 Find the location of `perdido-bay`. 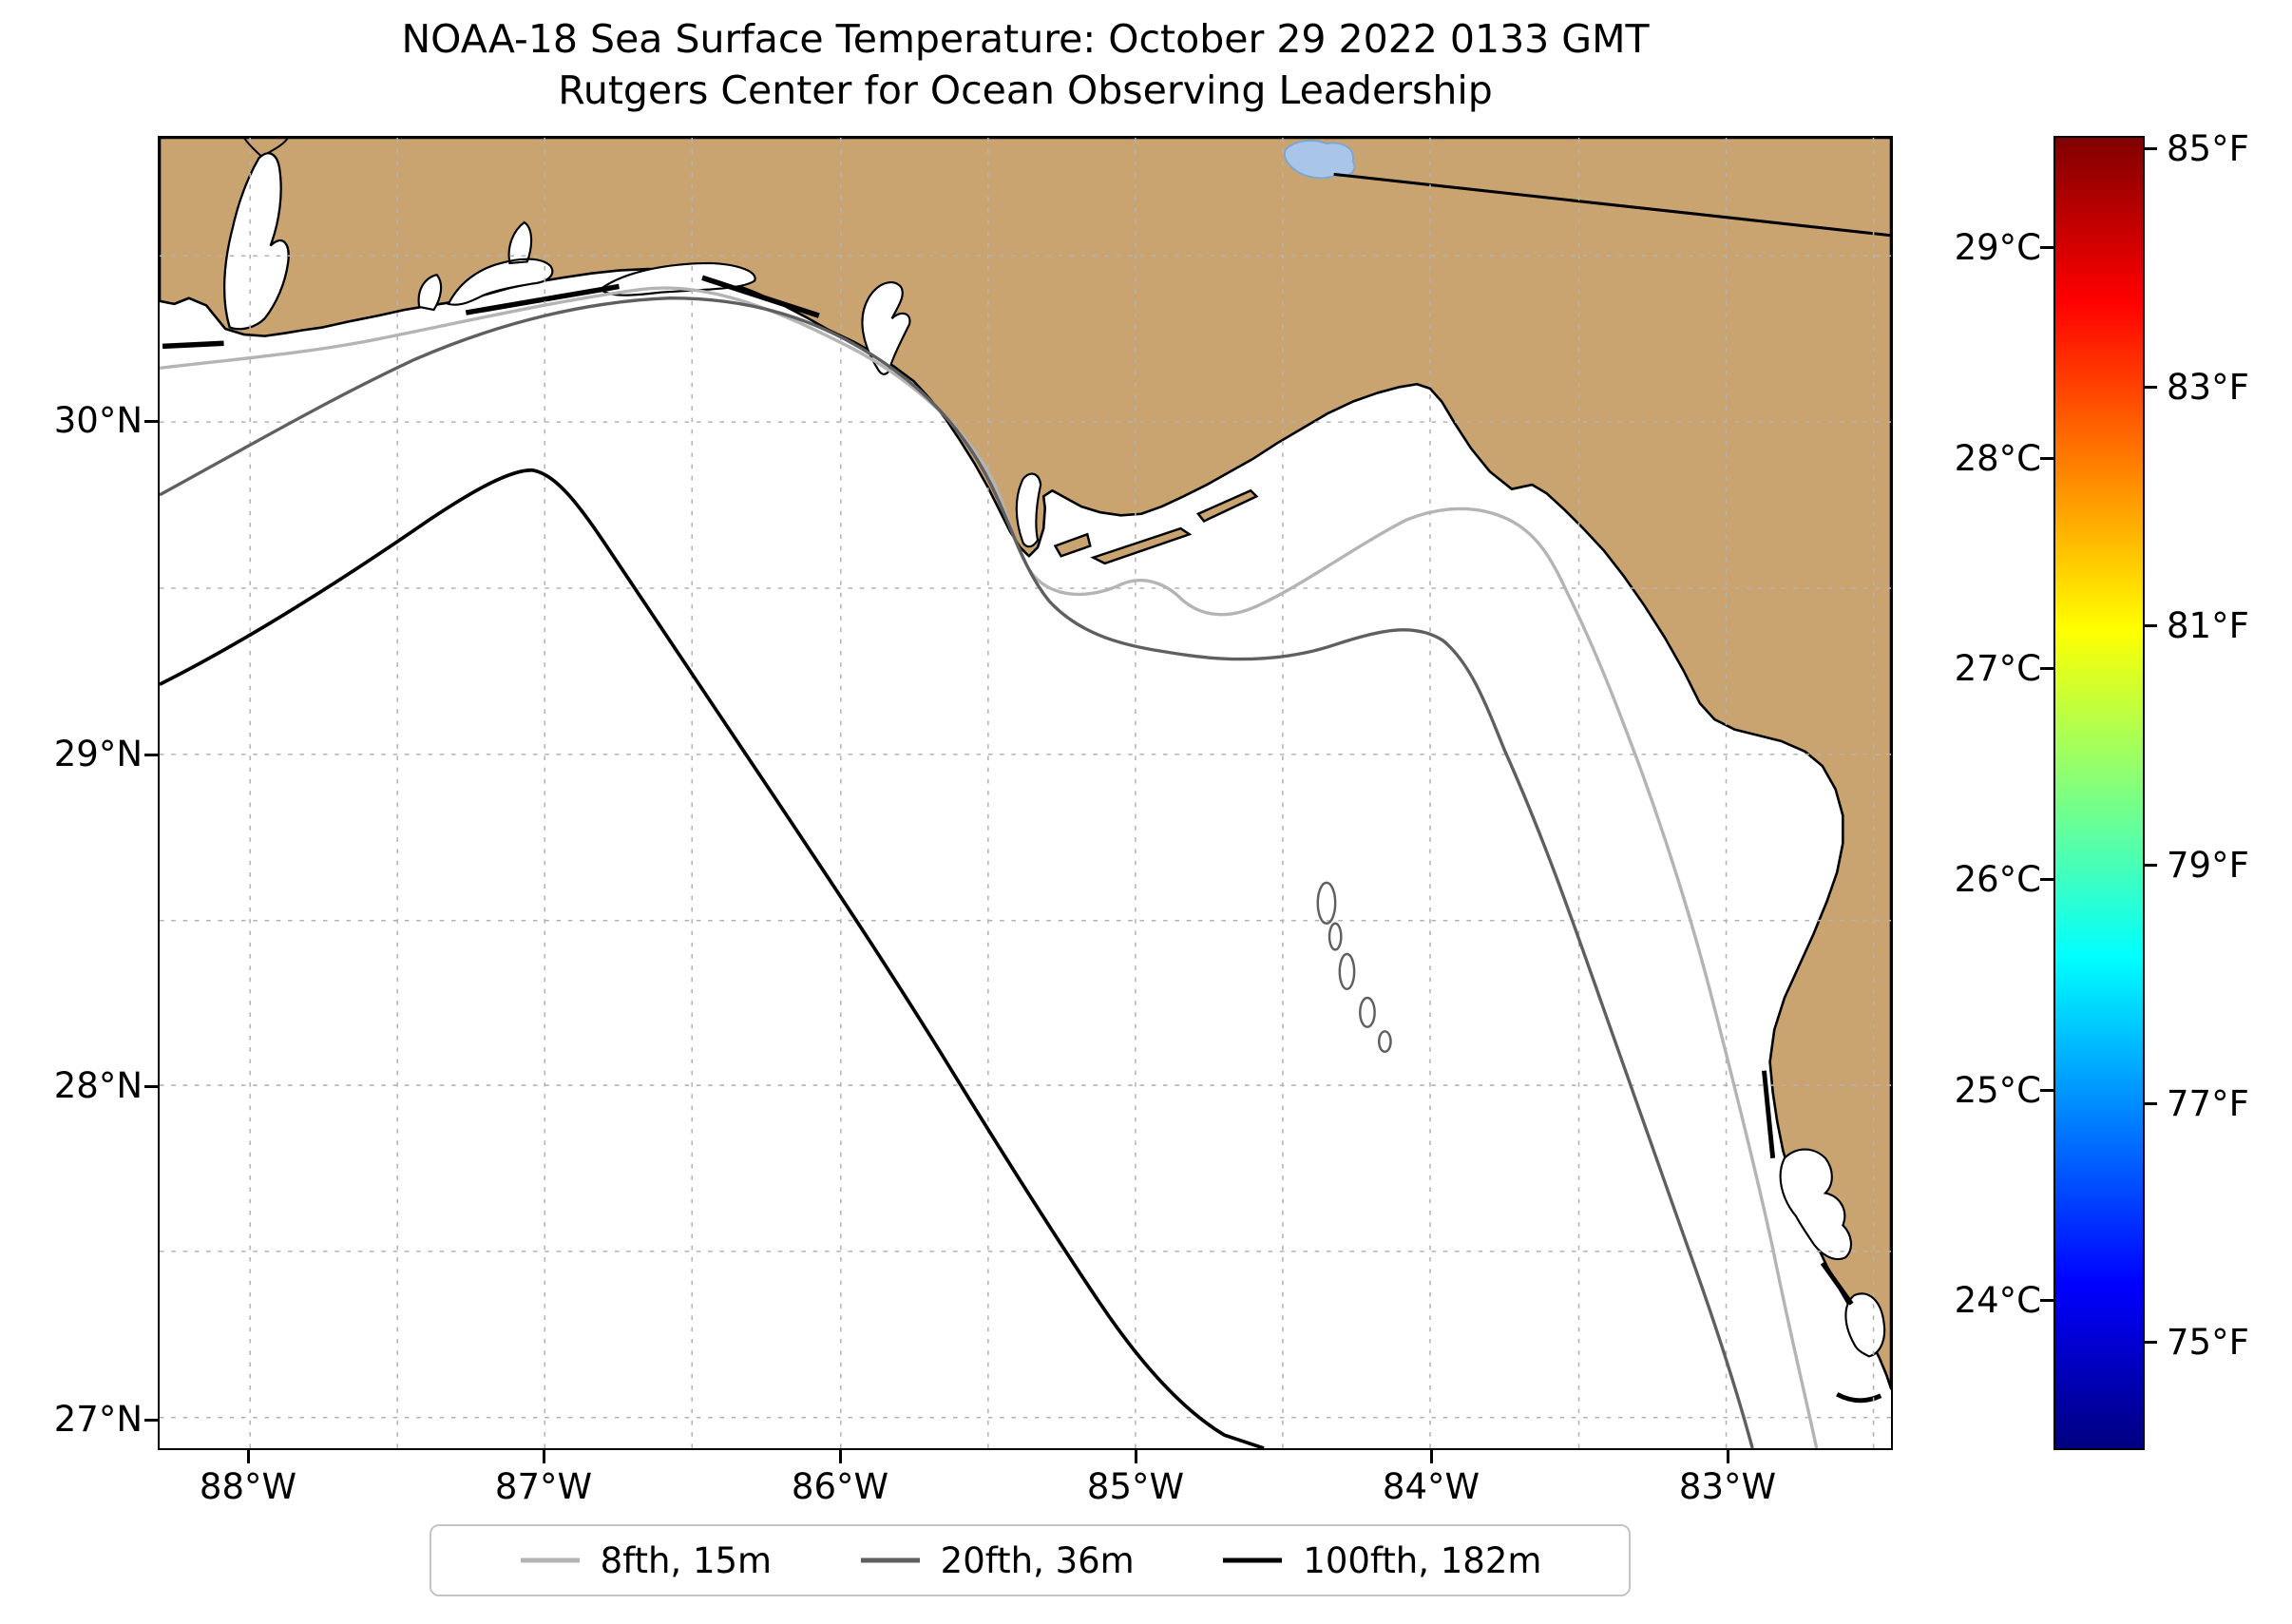

perdido-bay is located at coordinates (430, 292).